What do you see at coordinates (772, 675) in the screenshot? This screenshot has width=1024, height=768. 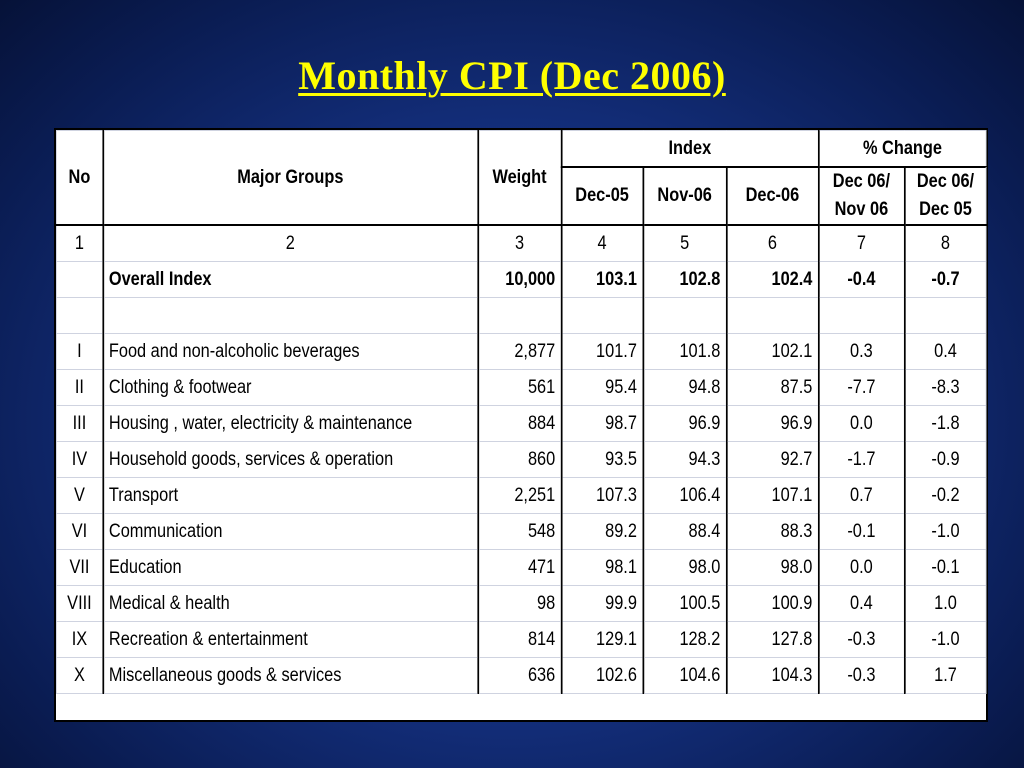 I see `row-dec06: 104.3` at bounding box center [772, 675].